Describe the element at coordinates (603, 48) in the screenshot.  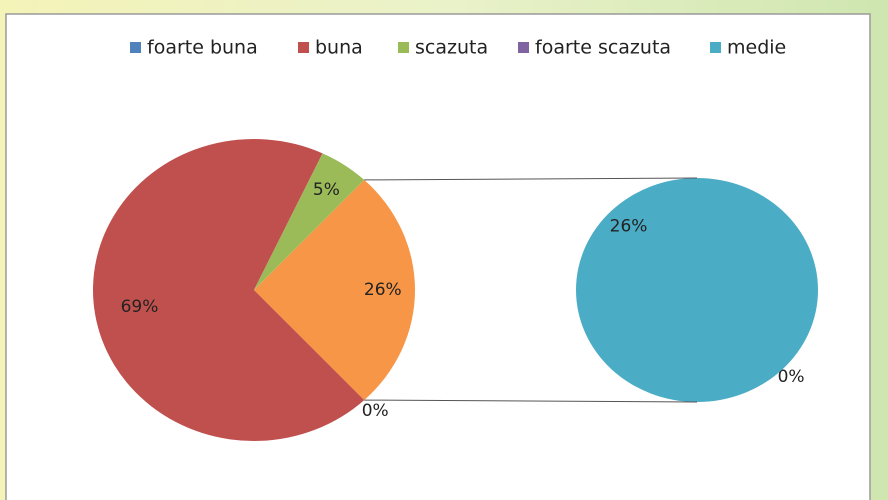
I see `legend-label: foarte scazuta` at that location.